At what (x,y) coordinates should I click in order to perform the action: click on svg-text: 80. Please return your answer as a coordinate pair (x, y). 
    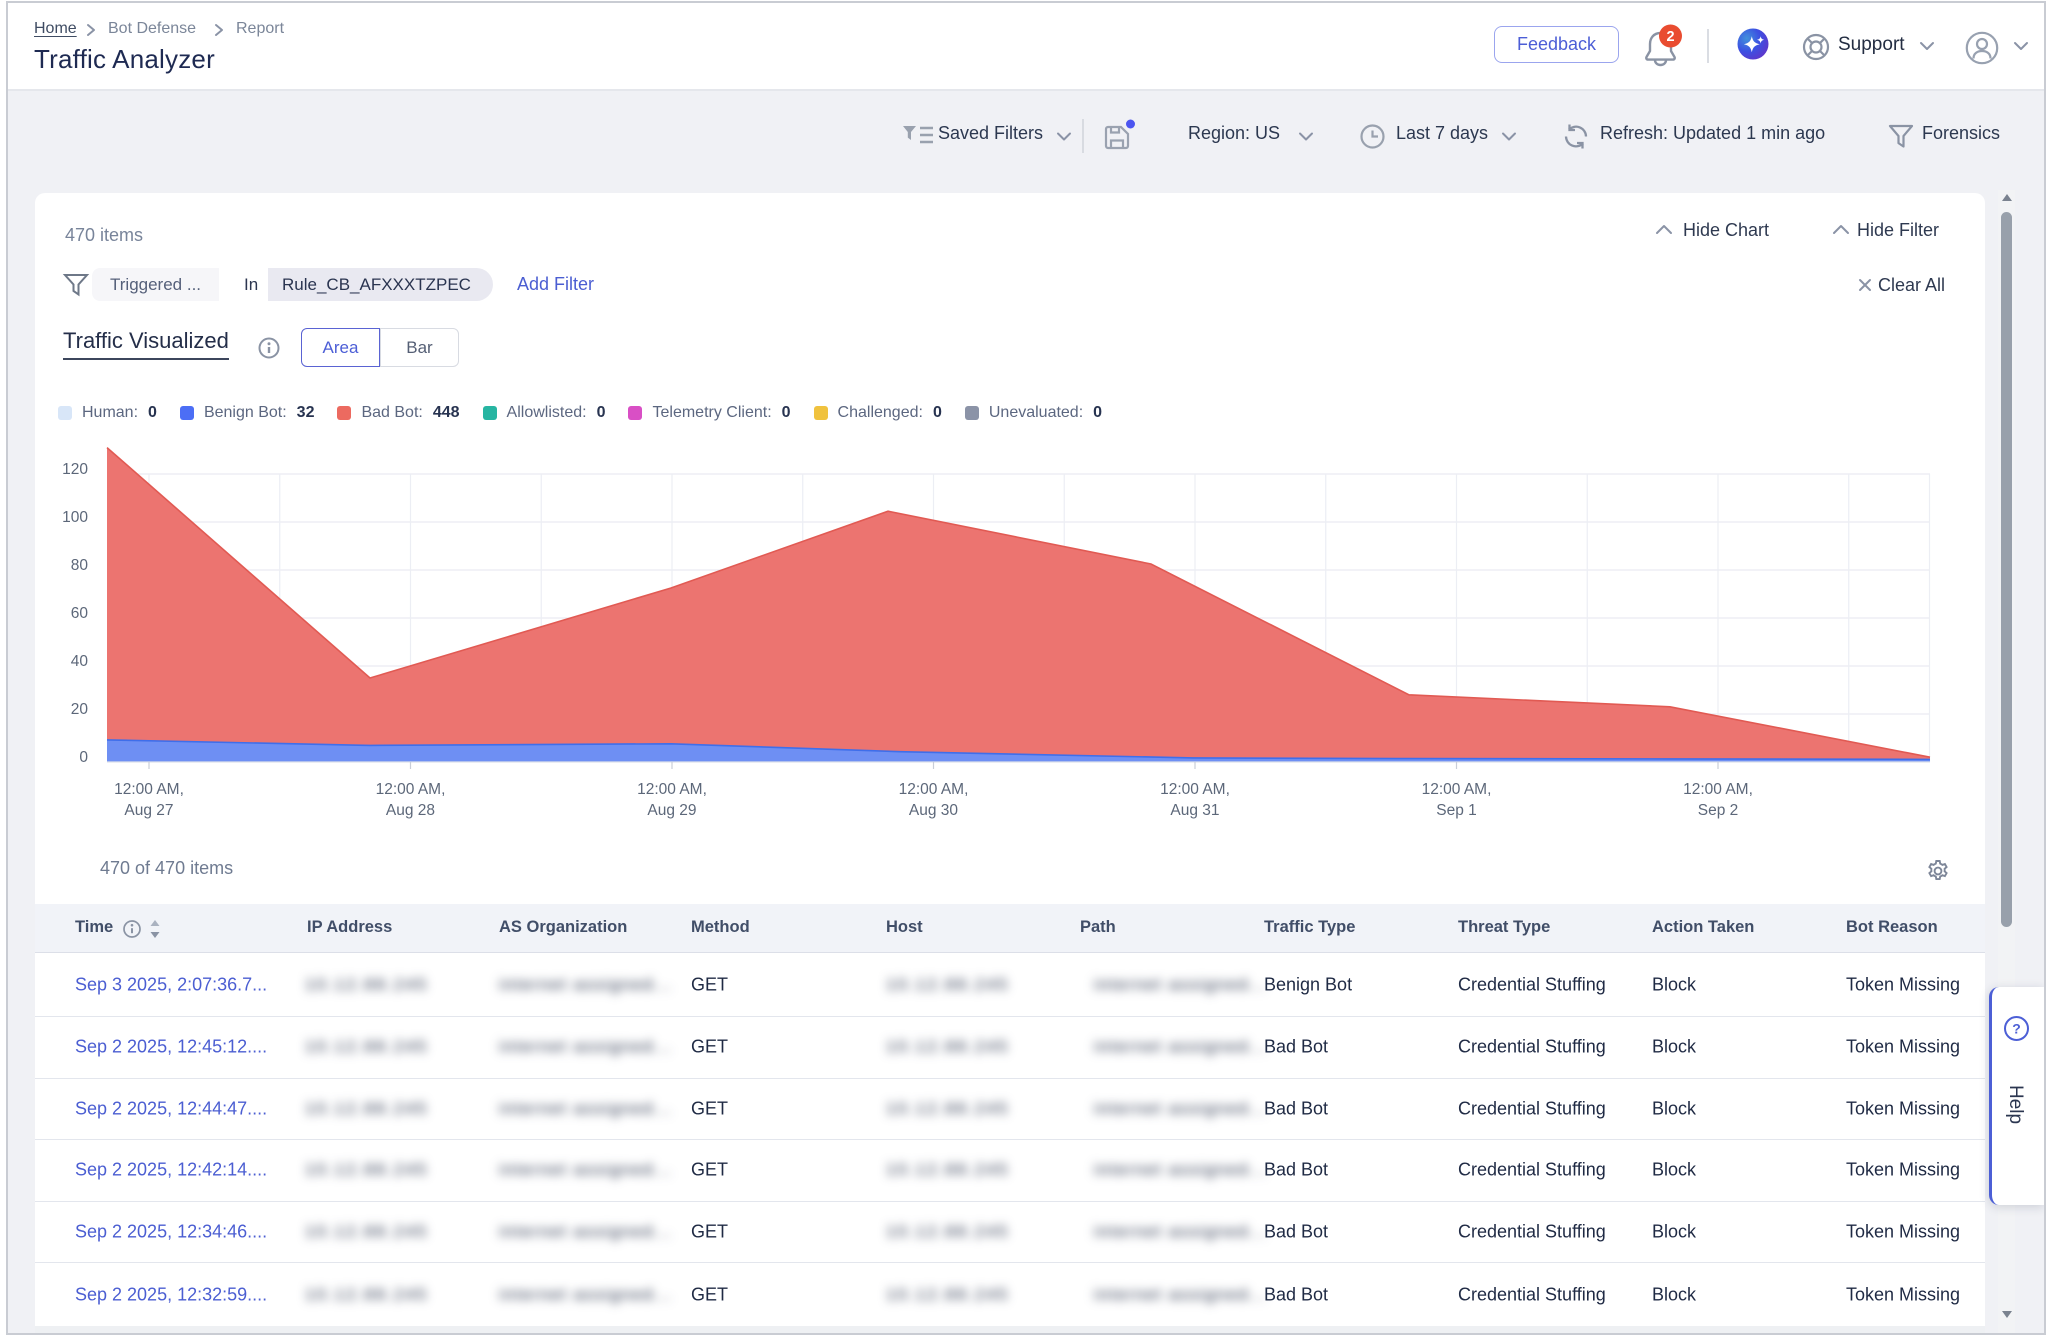
    Looking at the image, I should click on (80, 565).